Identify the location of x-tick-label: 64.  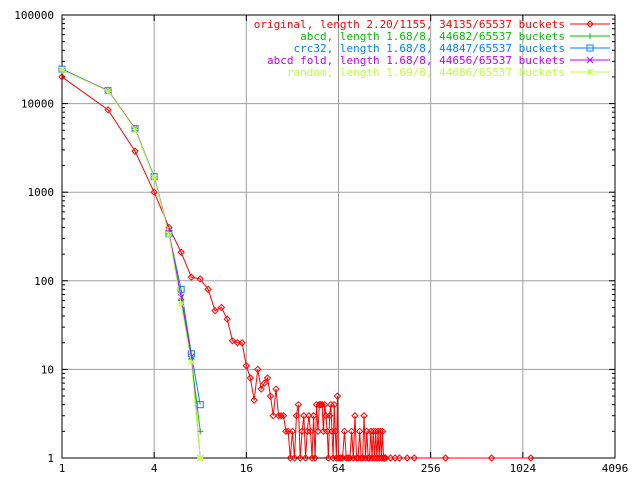
(339, 468).